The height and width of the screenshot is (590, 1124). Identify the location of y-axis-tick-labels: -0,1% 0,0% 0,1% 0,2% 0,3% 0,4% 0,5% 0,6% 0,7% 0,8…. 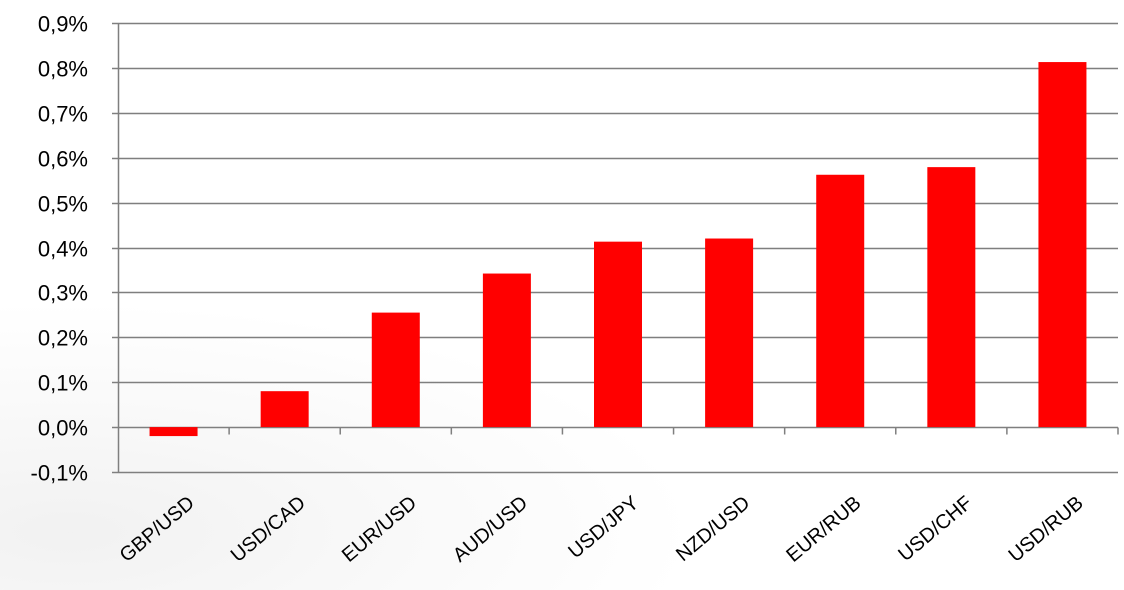
(59, 249).